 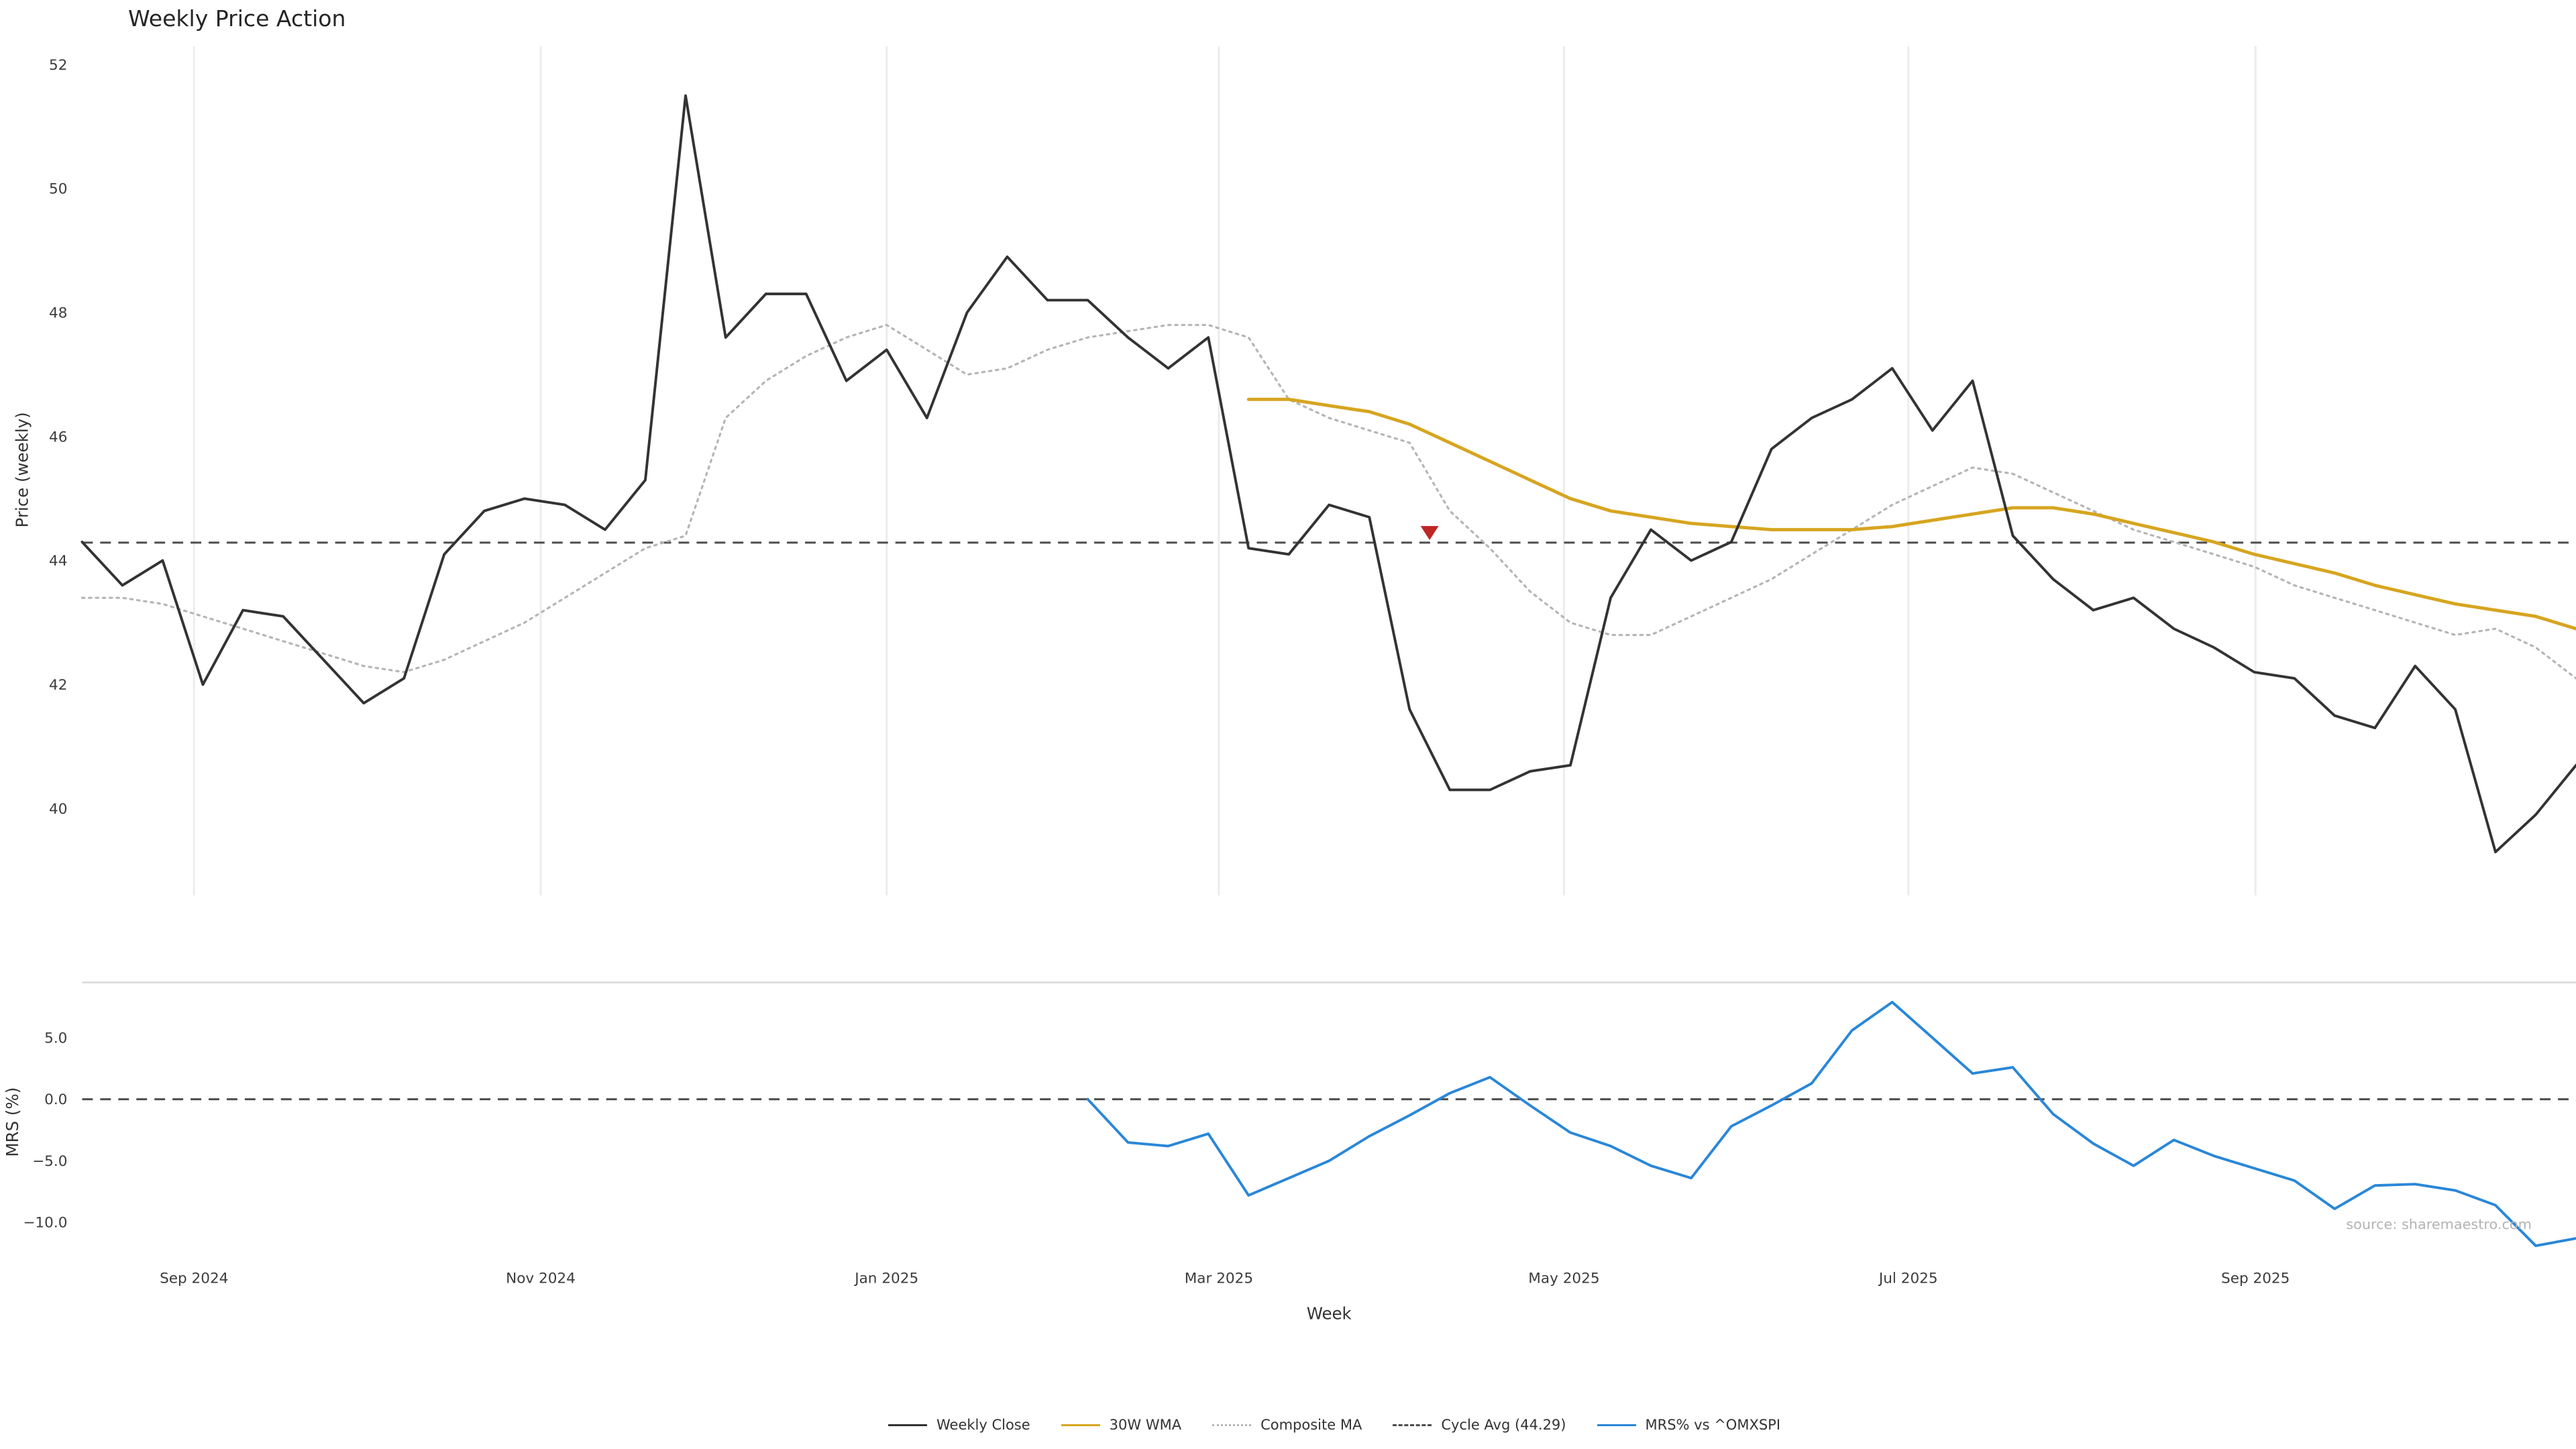 I want to click on legend-item-cycle-avg: Cycle Avg (44.29), so click(x=1479, y=1425).